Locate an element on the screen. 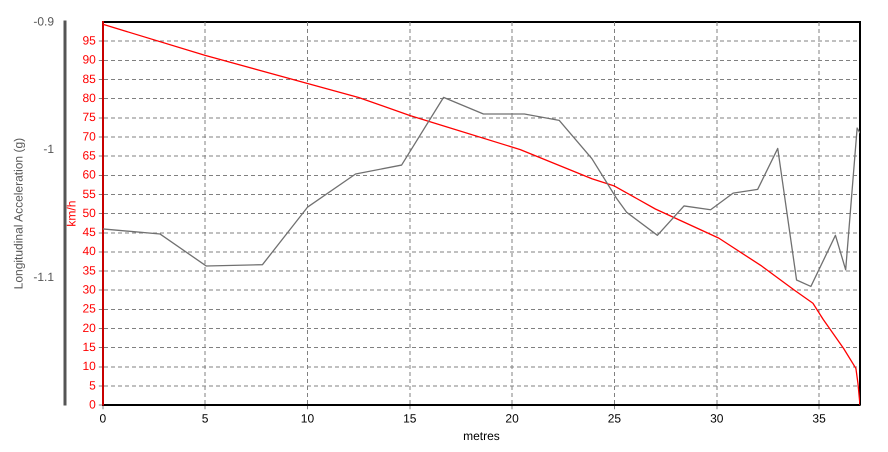 The width and height of the screenshot is (888, 452). y2-tick-label: 90 is located at coordinates (89, 59).